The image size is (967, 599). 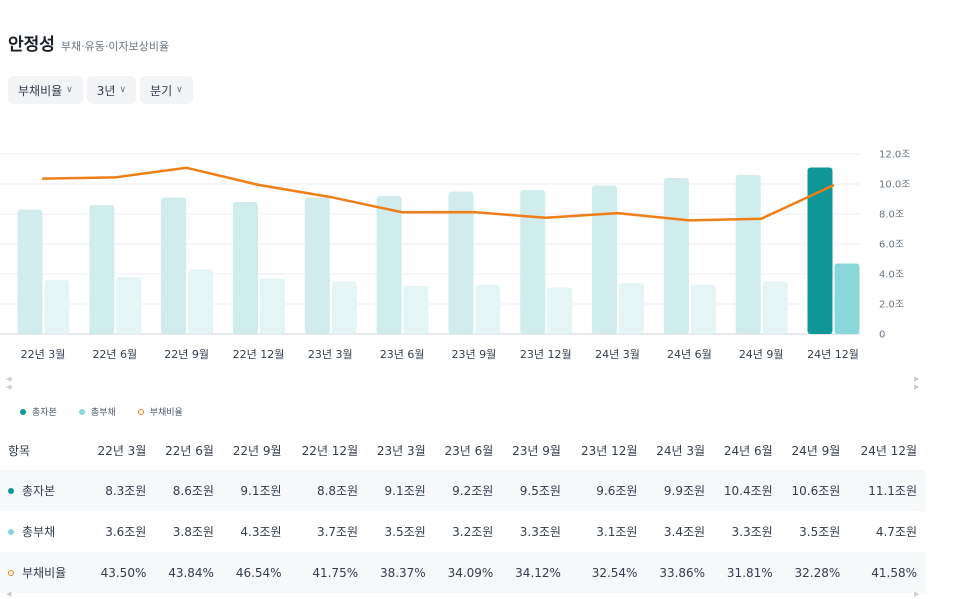 I want to click on column-header: 항목, so click(x=19, y=450).